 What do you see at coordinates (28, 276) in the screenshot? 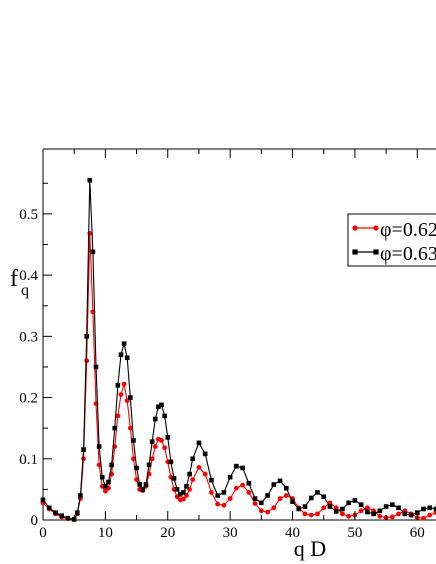
I see `y-tick-label: 0.4` at bounding box center [28, 276].